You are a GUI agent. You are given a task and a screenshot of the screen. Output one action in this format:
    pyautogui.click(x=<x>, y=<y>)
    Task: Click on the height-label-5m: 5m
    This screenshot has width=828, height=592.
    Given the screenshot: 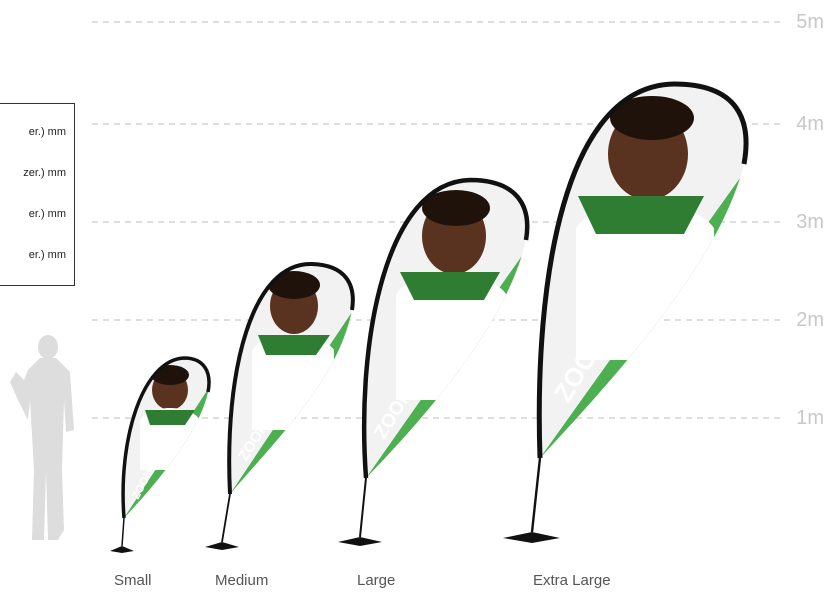 What is the action you would take?
    pyautogui.click(x=810, y=22)
    